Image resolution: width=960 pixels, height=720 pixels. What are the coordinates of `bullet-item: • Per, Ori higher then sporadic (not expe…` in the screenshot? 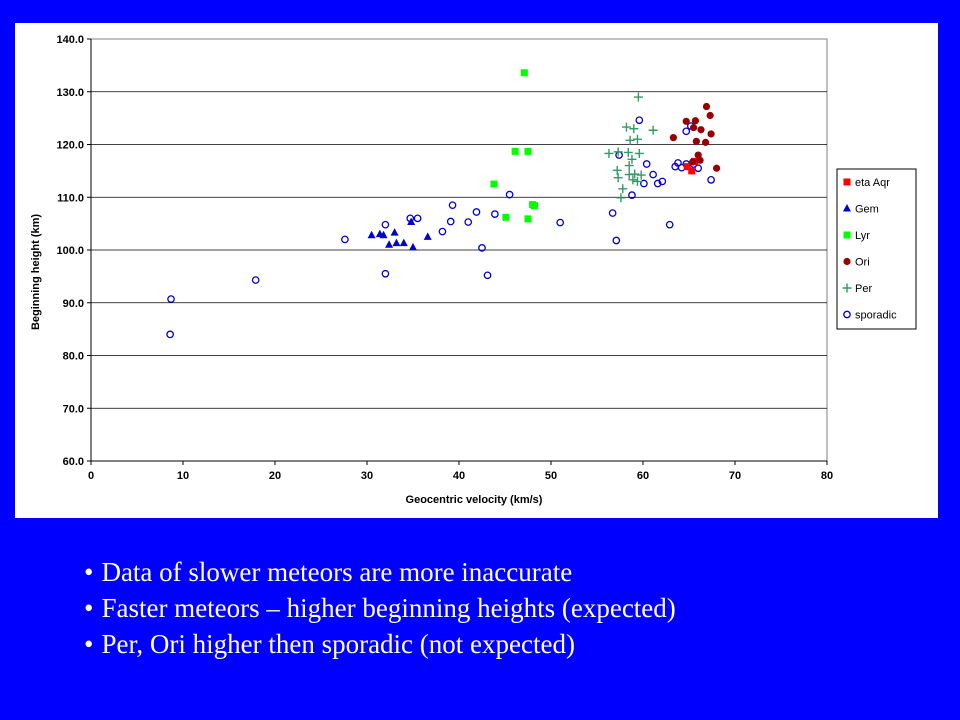 It's located at (329, 644).